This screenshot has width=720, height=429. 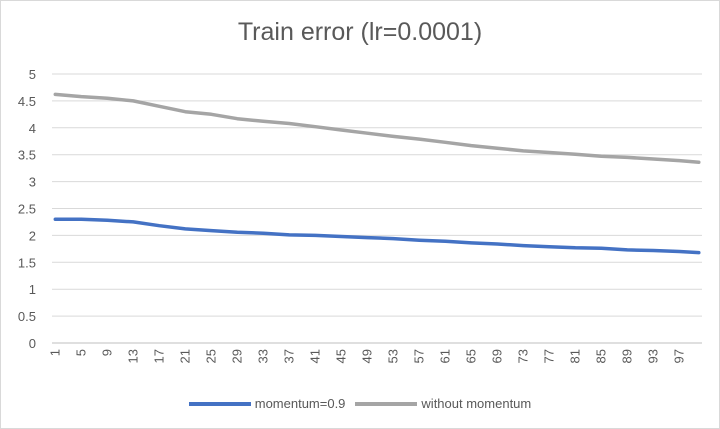 I want to click on y-tick-label: 2, so click(x=32, y=235).